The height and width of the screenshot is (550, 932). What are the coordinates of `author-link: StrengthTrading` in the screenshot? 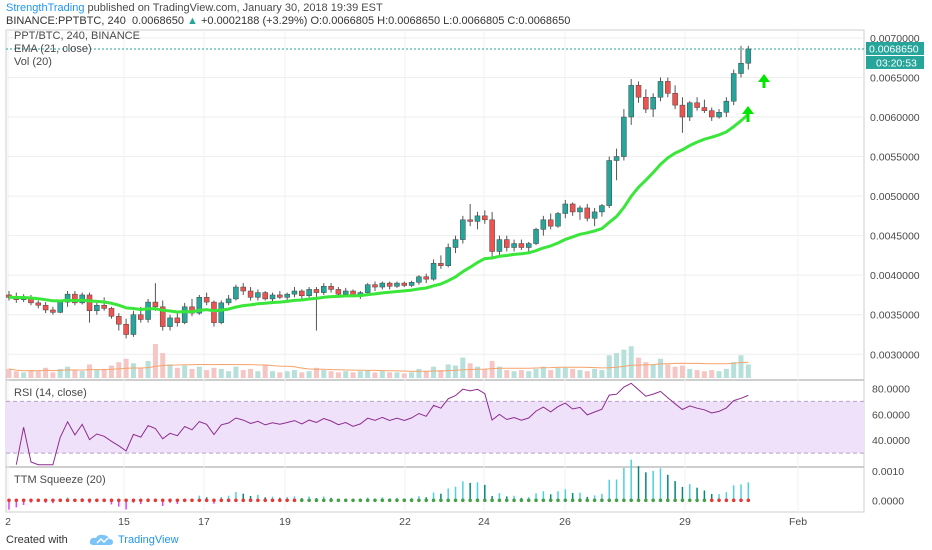 It's located at (45, 8).